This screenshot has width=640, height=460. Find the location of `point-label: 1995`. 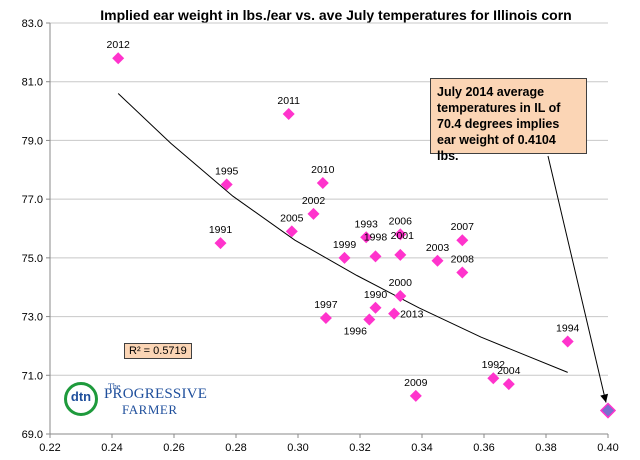

point-label: 1995 is located at coordinates (227, 171).